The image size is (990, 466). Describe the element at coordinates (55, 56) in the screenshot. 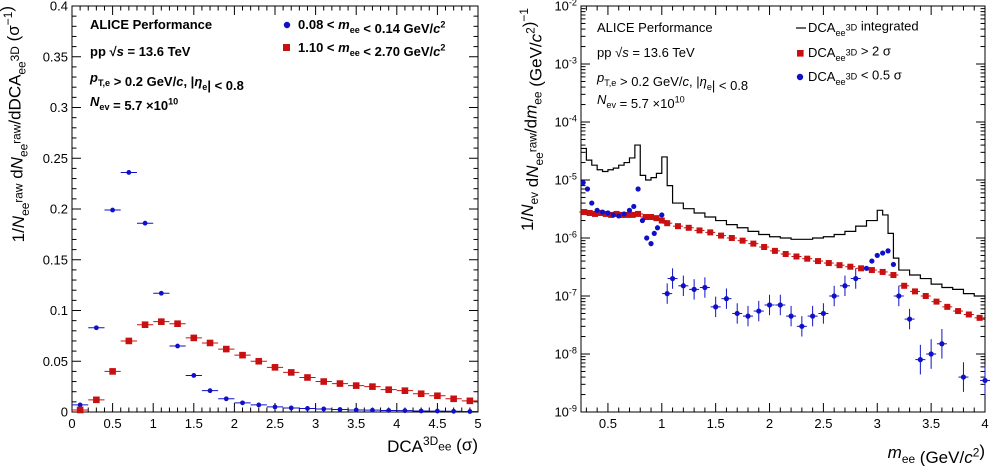

I see `y-tick-label: 0.35` at that location.